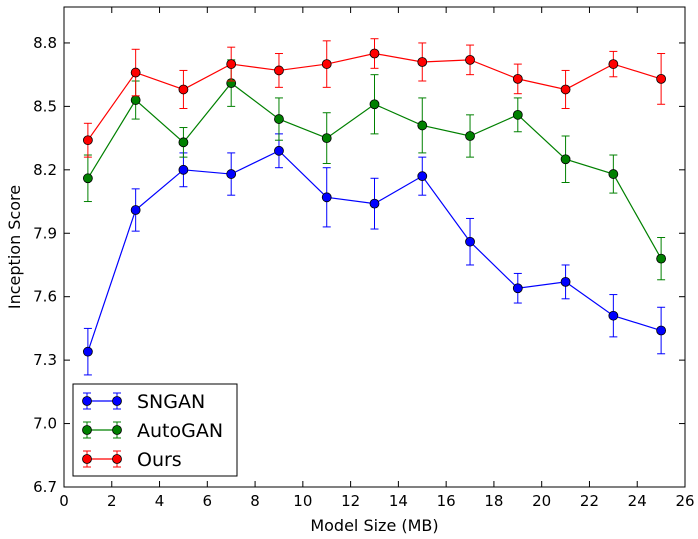  What do you see at coordinates (112, 501) in the screenshot?
I see `x-tick-label: 2` at bounding box center [112, 501].